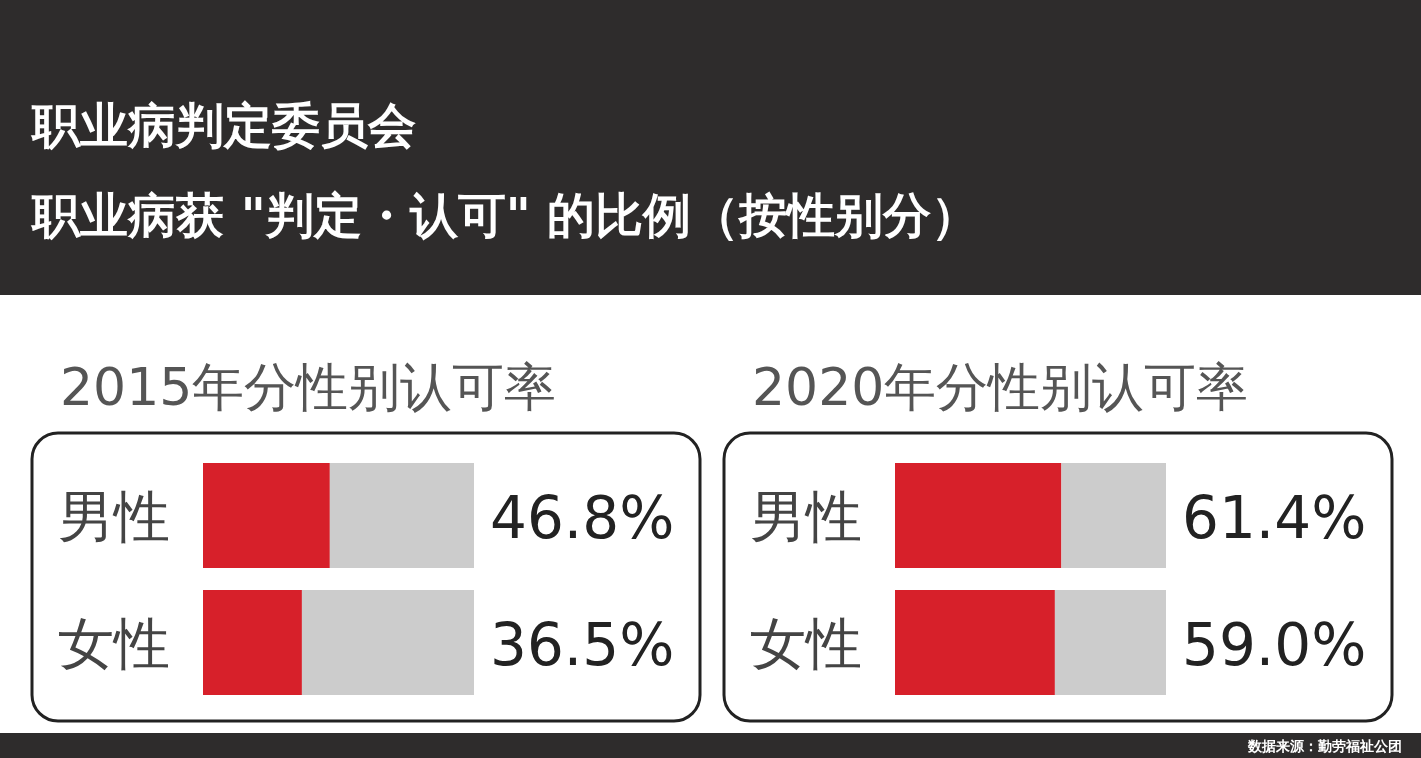  What do you see at coordinates (1324, 746) in the screenshot?
I see `source-note: 数据来源：勤劳福祉公团` at bounding box center [1324, 746].